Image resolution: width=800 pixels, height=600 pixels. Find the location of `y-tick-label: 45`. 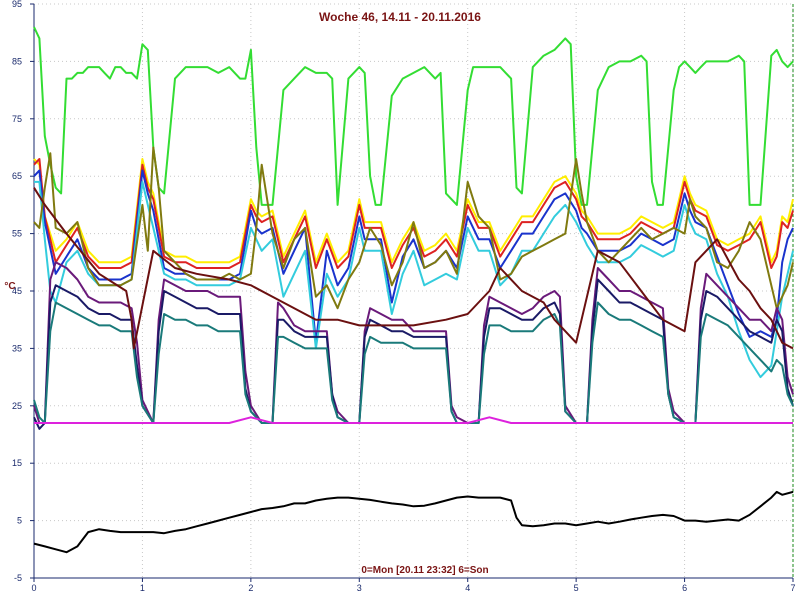

y-tick-label: 45 is located at coordinates (17, 291).